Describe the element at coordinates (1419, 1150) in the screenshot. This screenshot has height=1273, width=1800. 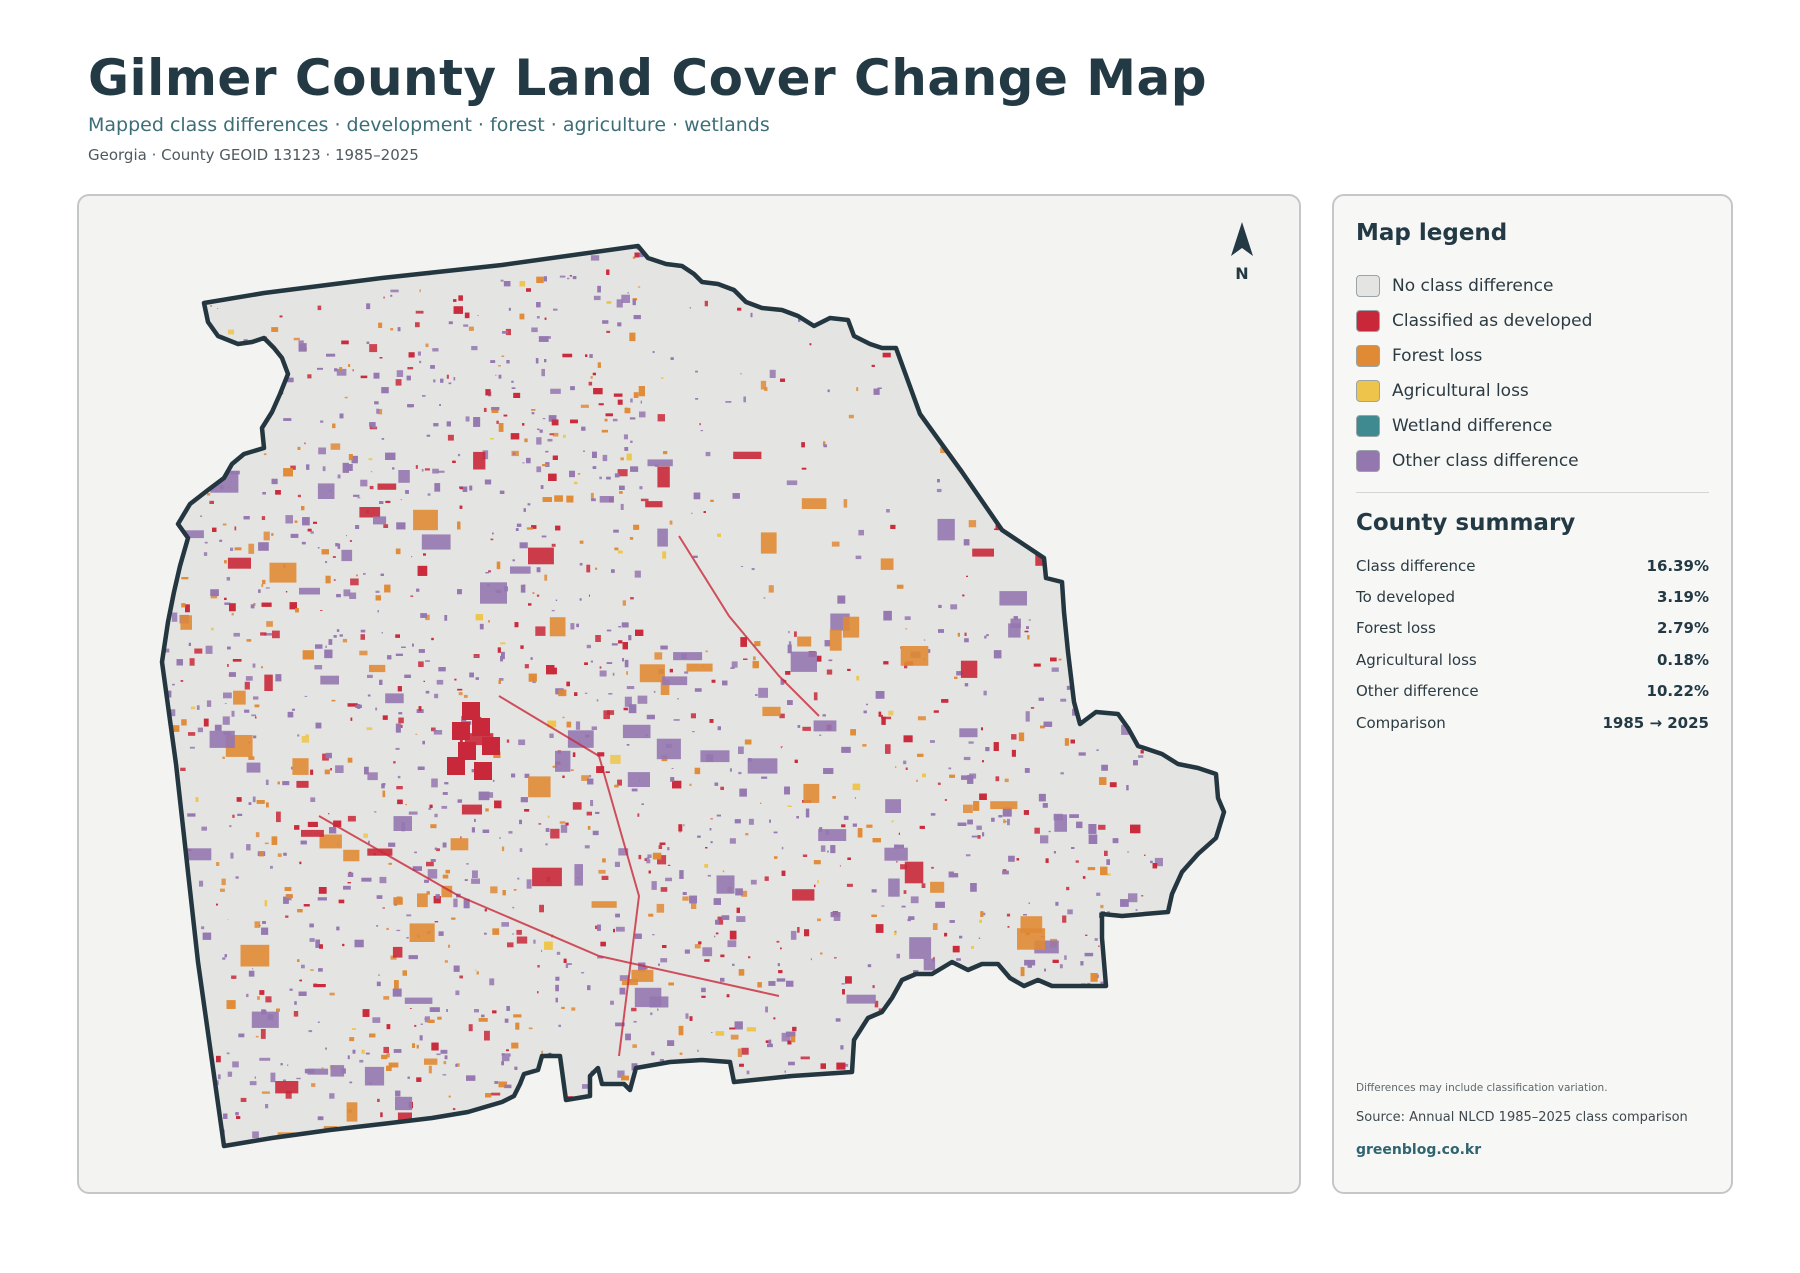
I see `site-link: greenblog.co.kr` at that location.